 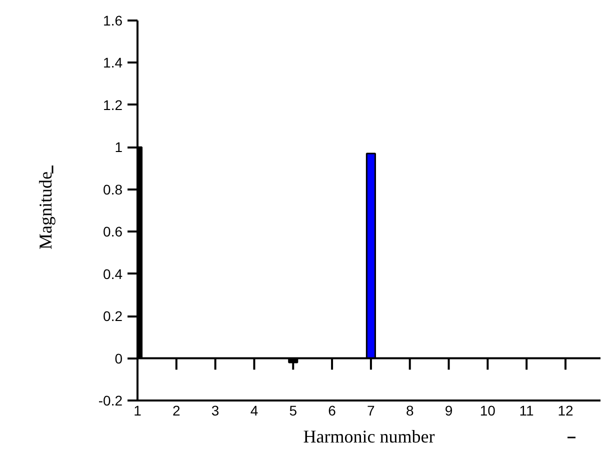 I want to click on y-tick-label: 1.4, so click(x=113, y=62).